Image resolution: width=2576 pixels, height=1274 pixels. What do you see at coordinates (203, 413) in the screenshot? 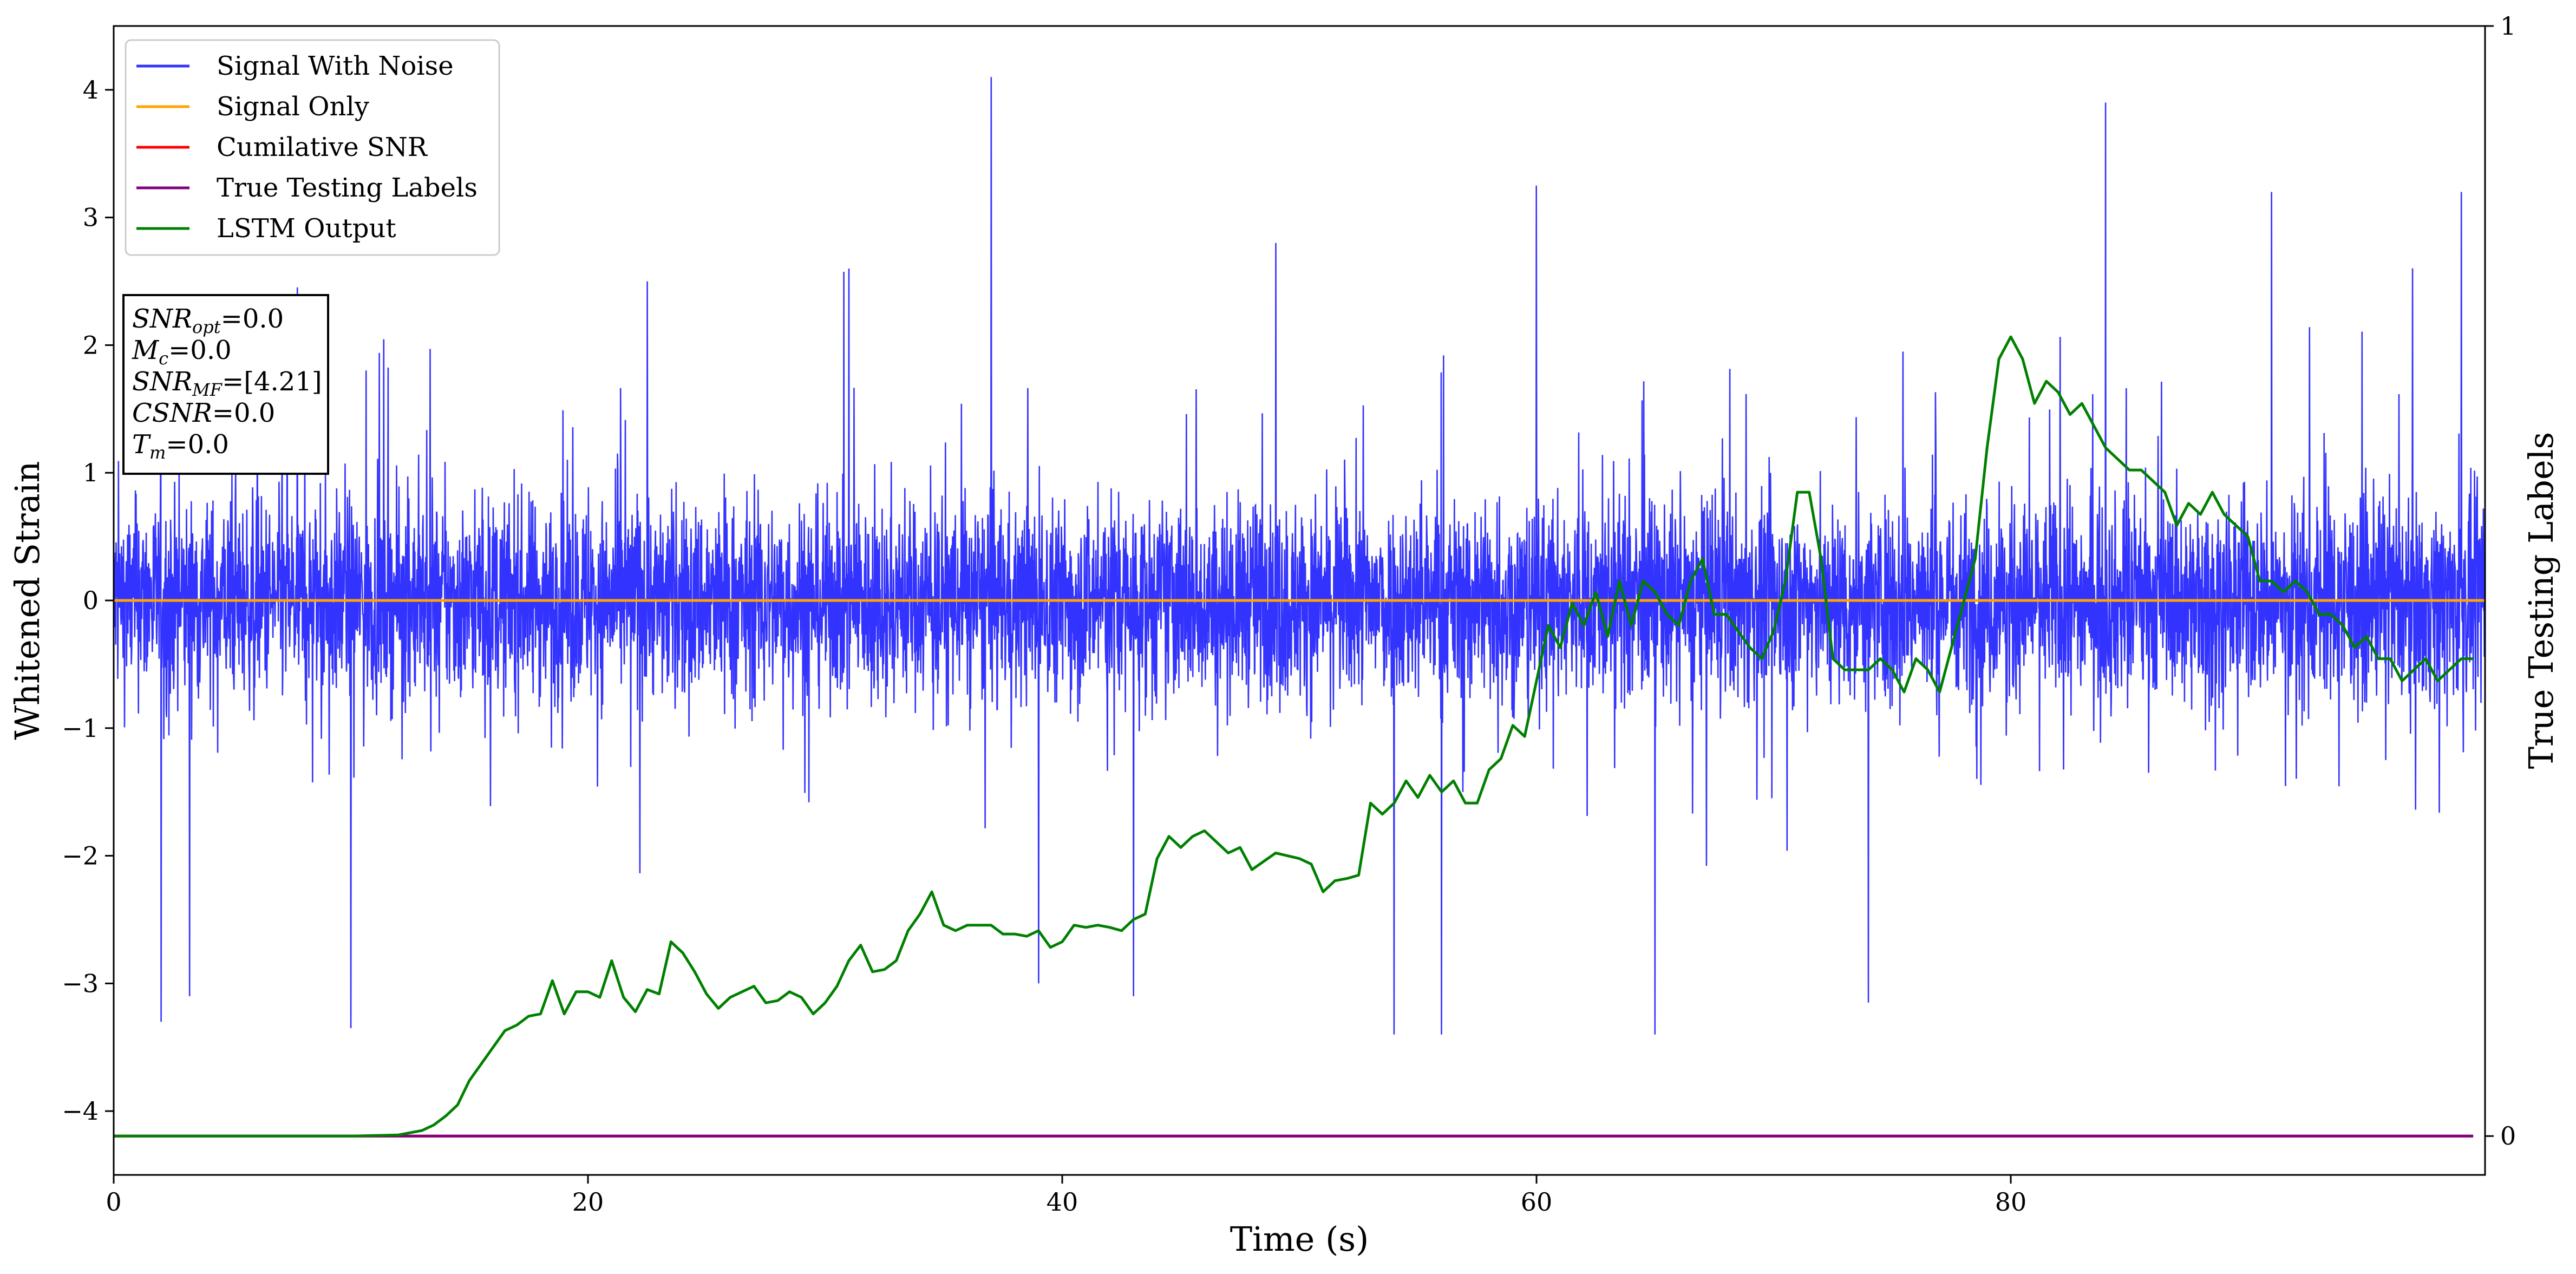
I see `info-csnr: CSNR=0.0` at bounding box center [203, 413].